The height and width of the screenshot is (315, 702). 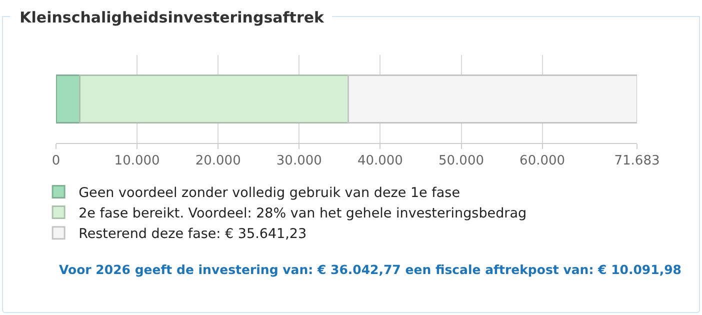 I want to click on x-tick-label: 40.000, so click(x=380, y=161).